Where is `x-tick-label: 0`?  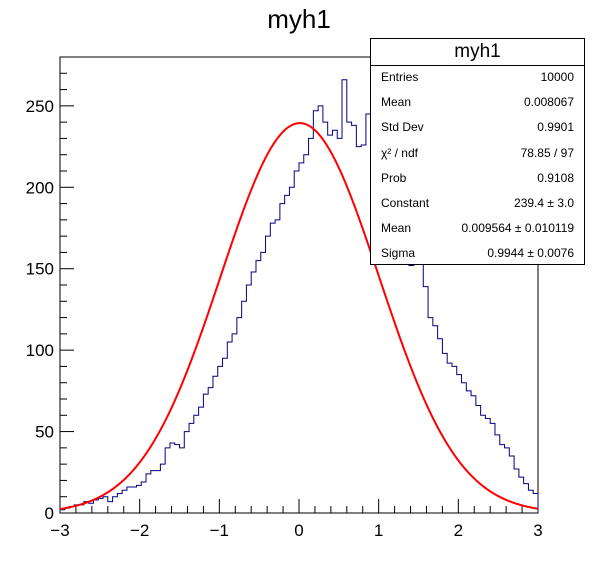 x-tick-label: 0 is located at coordinates (298, 530).